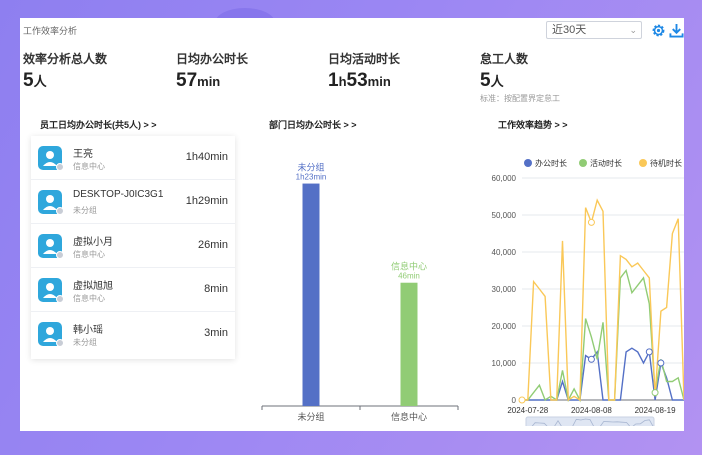 This screenshot has width=702, height=455. Describe the element at coordinates (118, 194) in the screenshot. I see `employee-name: DESKTOP-J0IC3G1` at that location.